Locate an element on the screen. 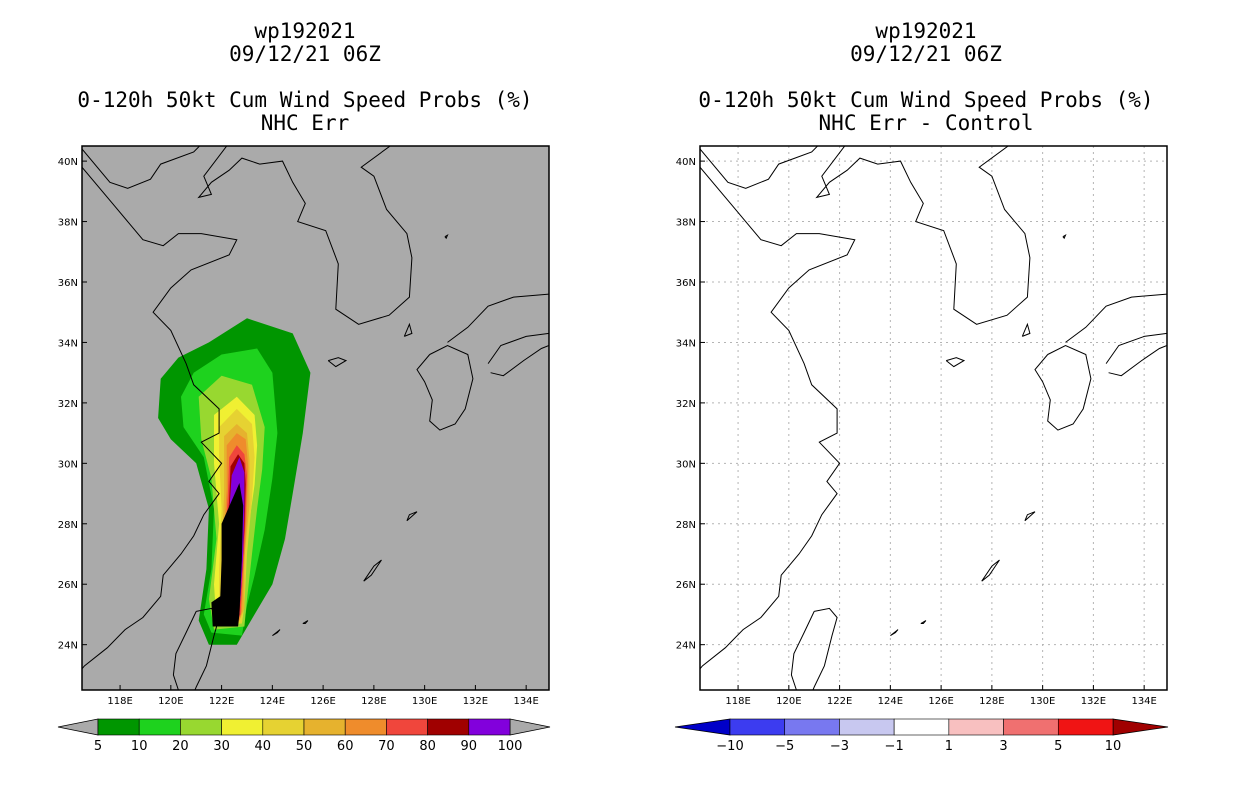  ytick-label: 32N is located at coordinates (68, 404).